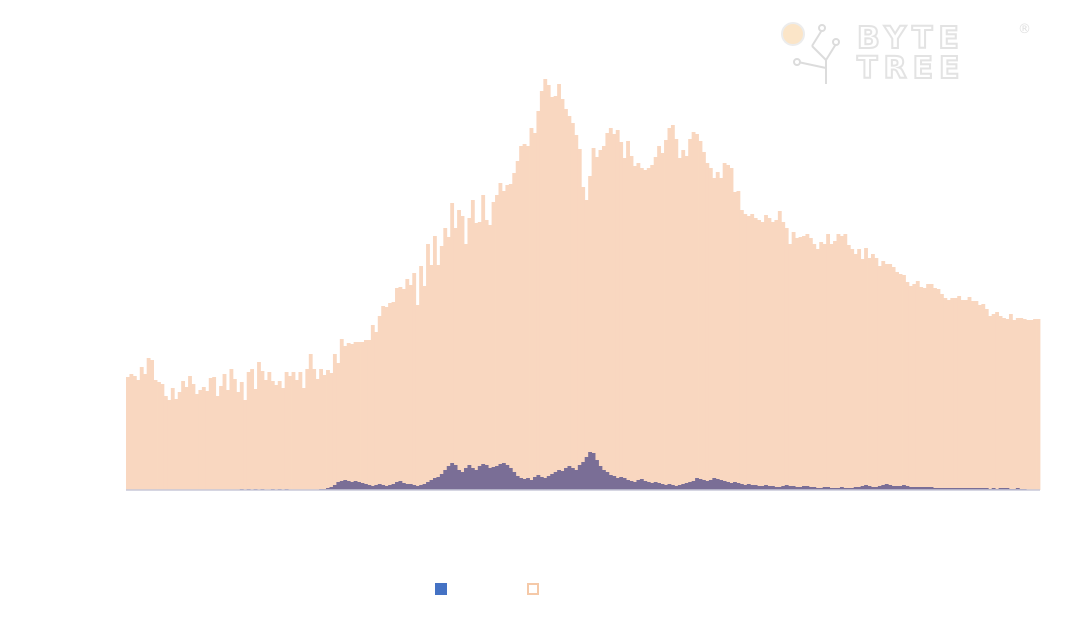  What do you see at coordinates (444, 589) in the screenshot?
I see `legend-item-series-a` at bounding box center [444, 589].